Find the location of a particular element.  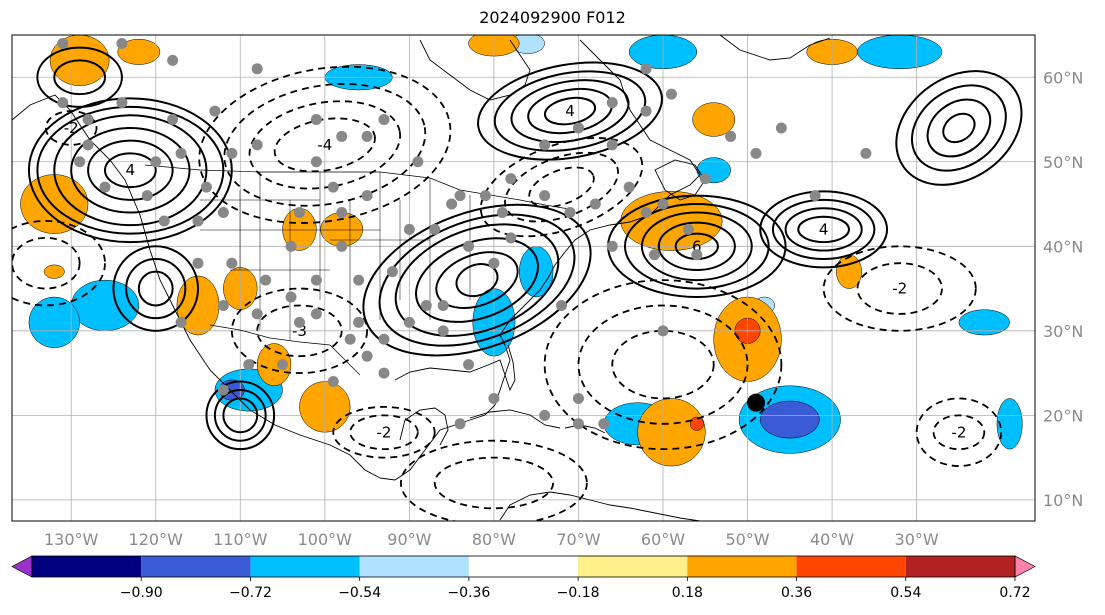

contour-label: 6 is located at coordinates (697, 246).